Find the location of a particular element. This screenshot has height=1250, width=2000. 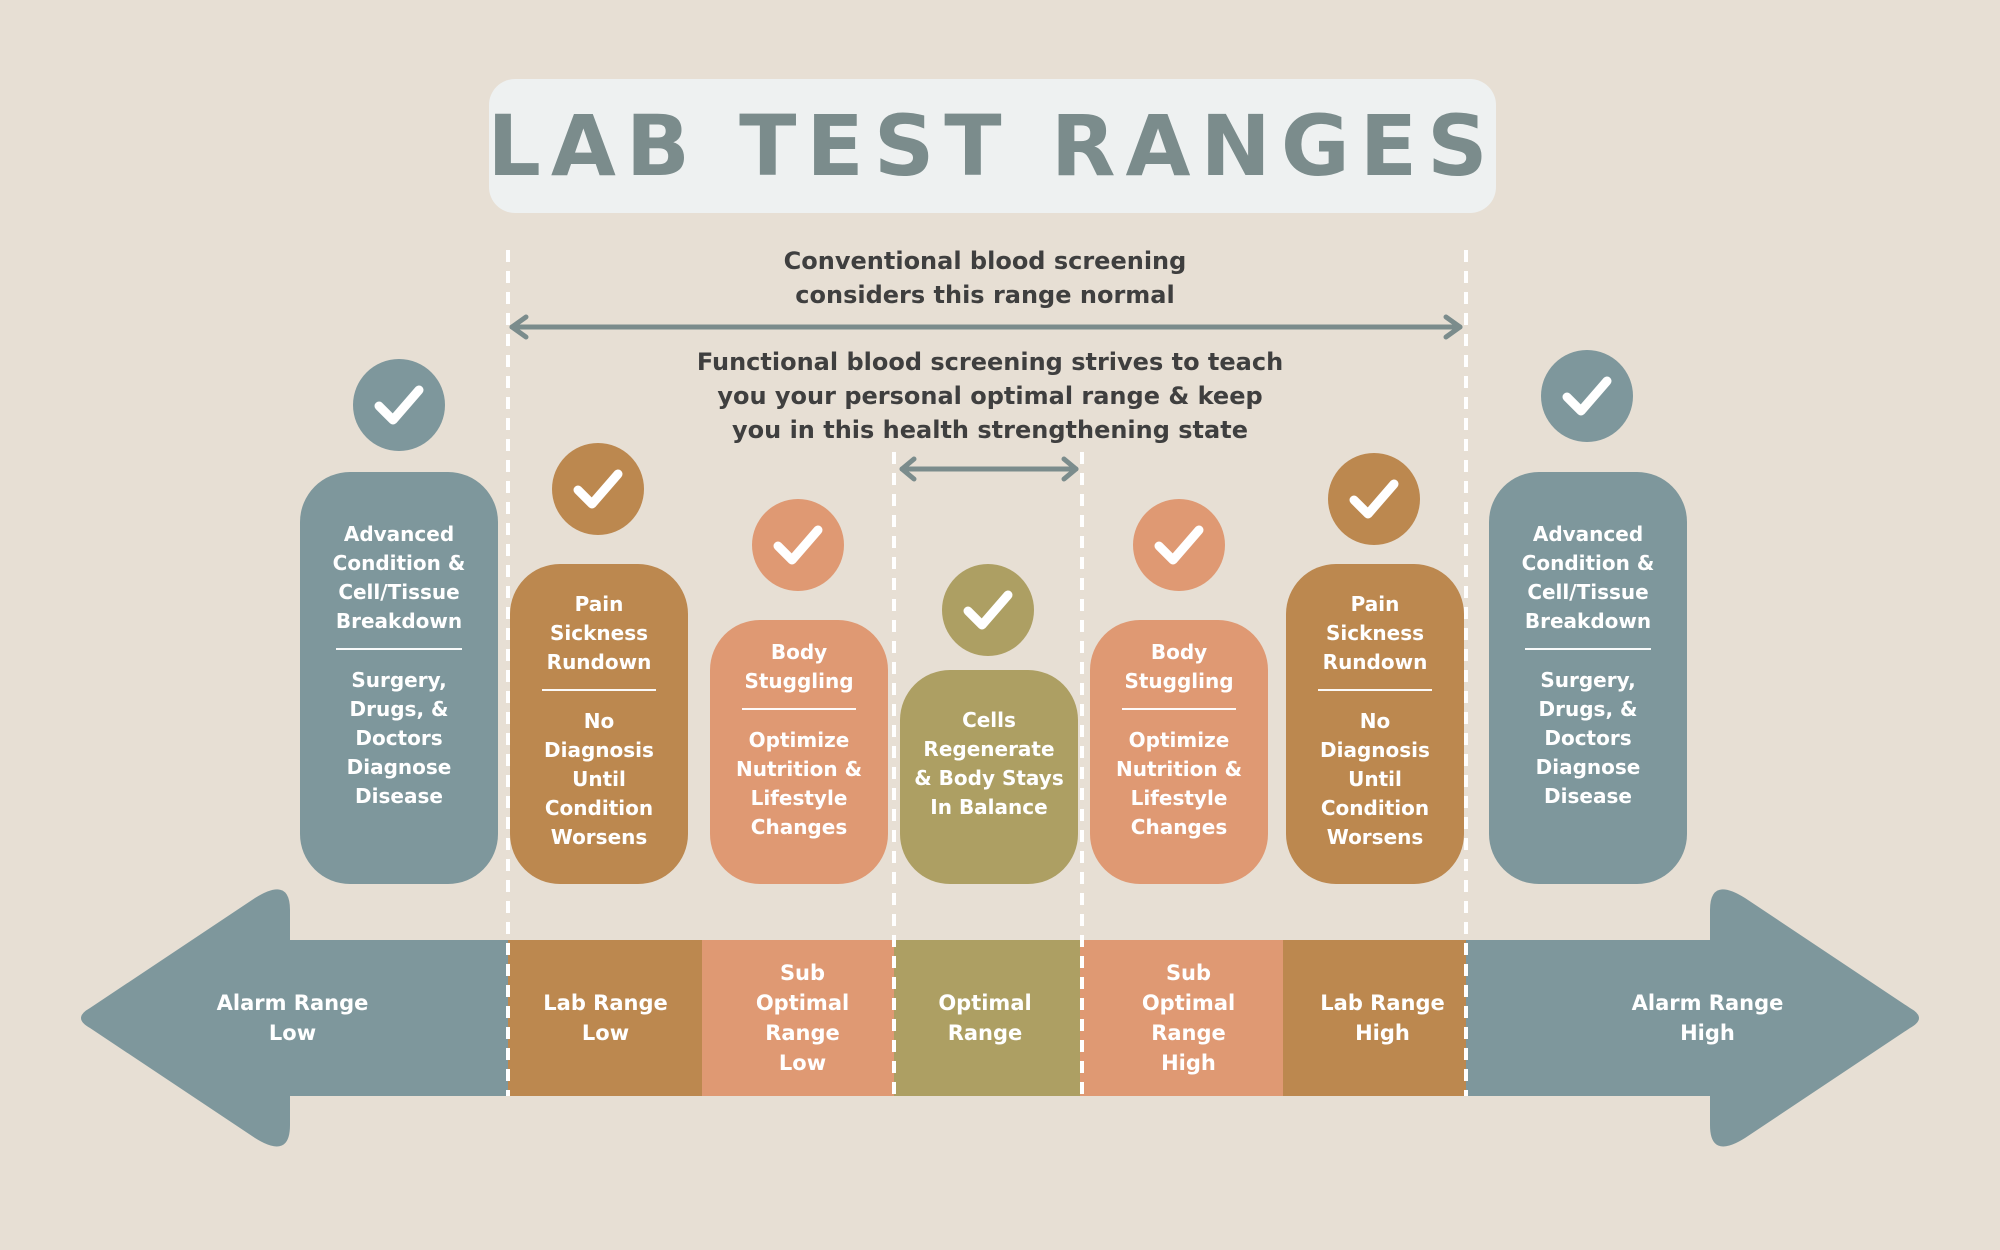

lab-low-segment is located at coordinates (605, 1018).